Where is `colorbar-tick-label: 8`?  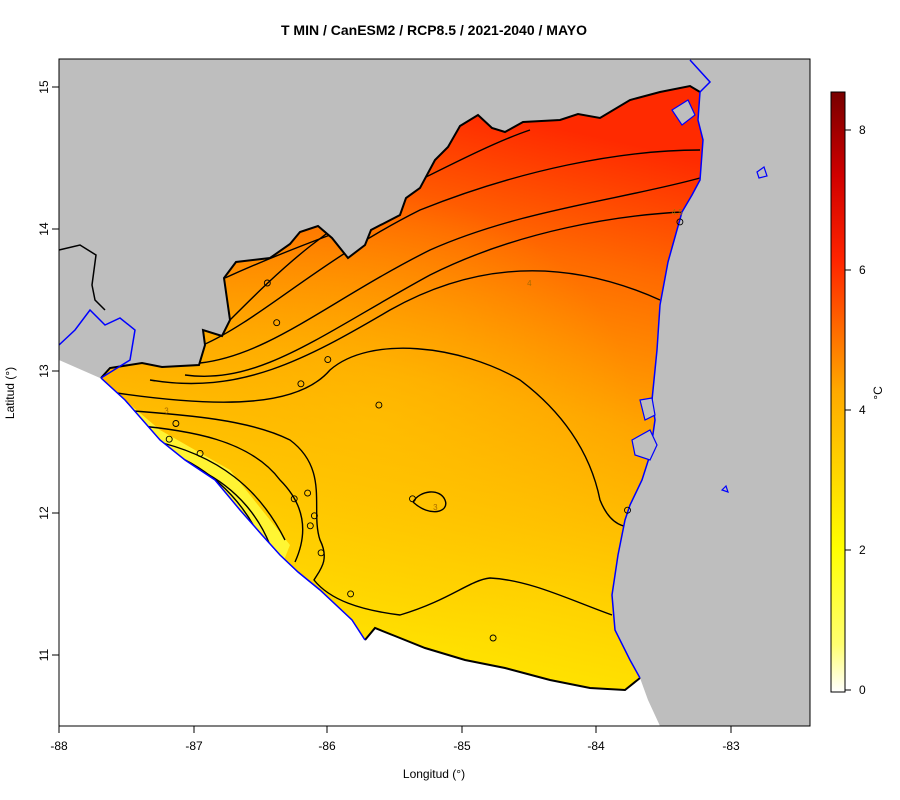 colorbar-tick-label: 8 is located at coordinates (862, 130).